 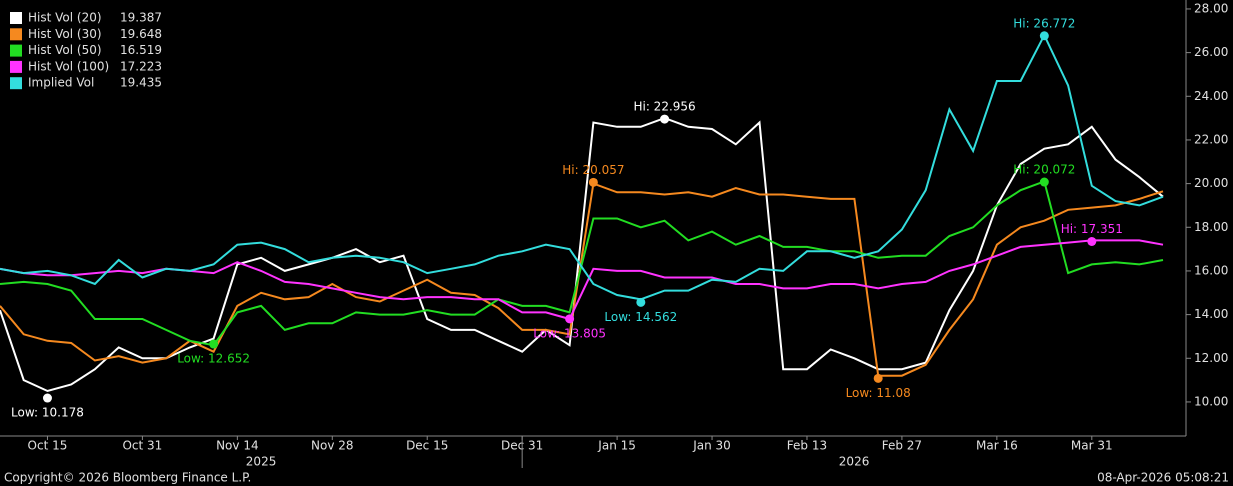 I want to click on y-tick-label: 12.00, so click(x=1211, y=358).